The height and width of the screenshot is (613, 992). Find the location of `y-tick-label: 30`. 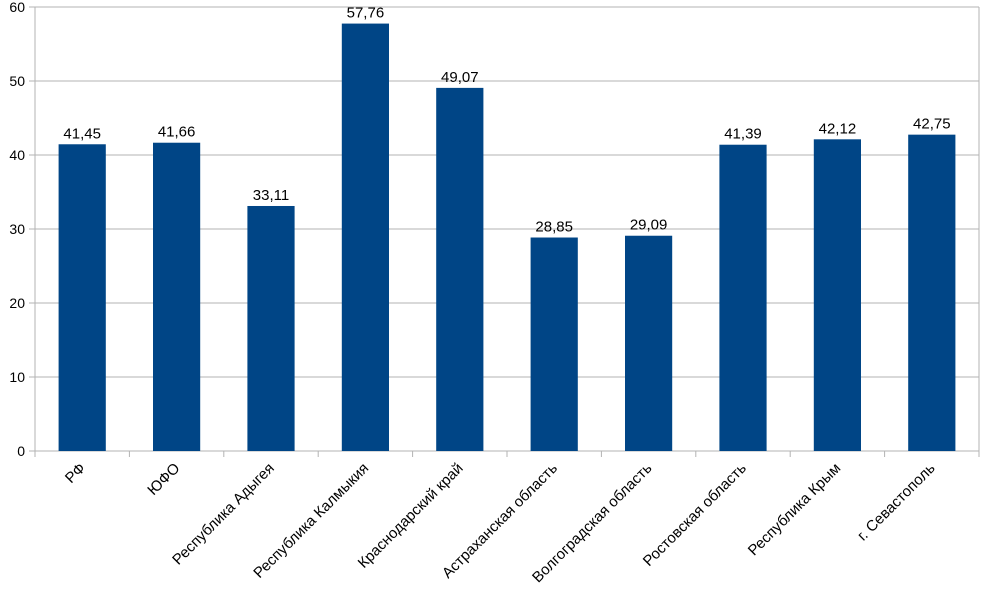

y-tick-label: 30 is located at coordinates (17, 229).